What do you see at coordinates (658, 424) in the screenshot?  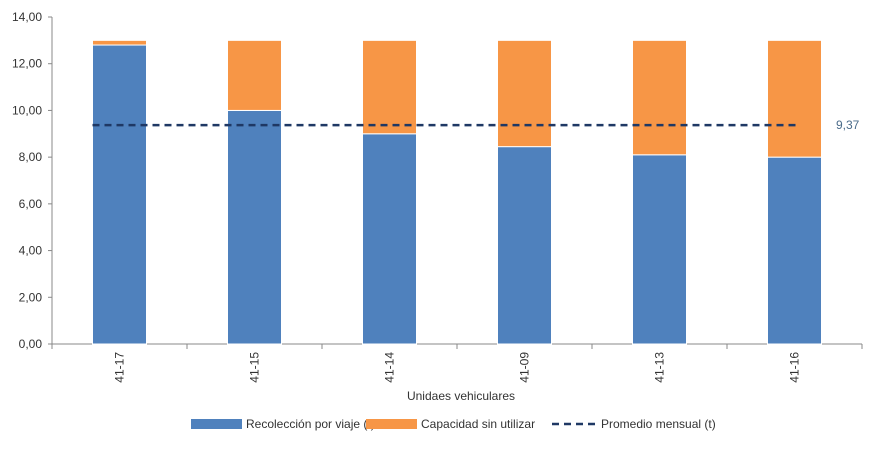 I see `legend-promedio-label: Promedio mensual (t)` at bounding box center [658, 424].